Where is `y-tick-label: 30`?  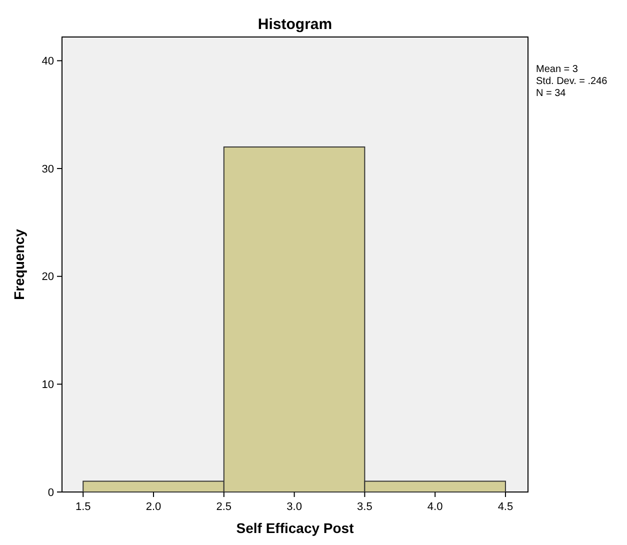 y-tick-label: 30 is located at coordinates (48, 169).